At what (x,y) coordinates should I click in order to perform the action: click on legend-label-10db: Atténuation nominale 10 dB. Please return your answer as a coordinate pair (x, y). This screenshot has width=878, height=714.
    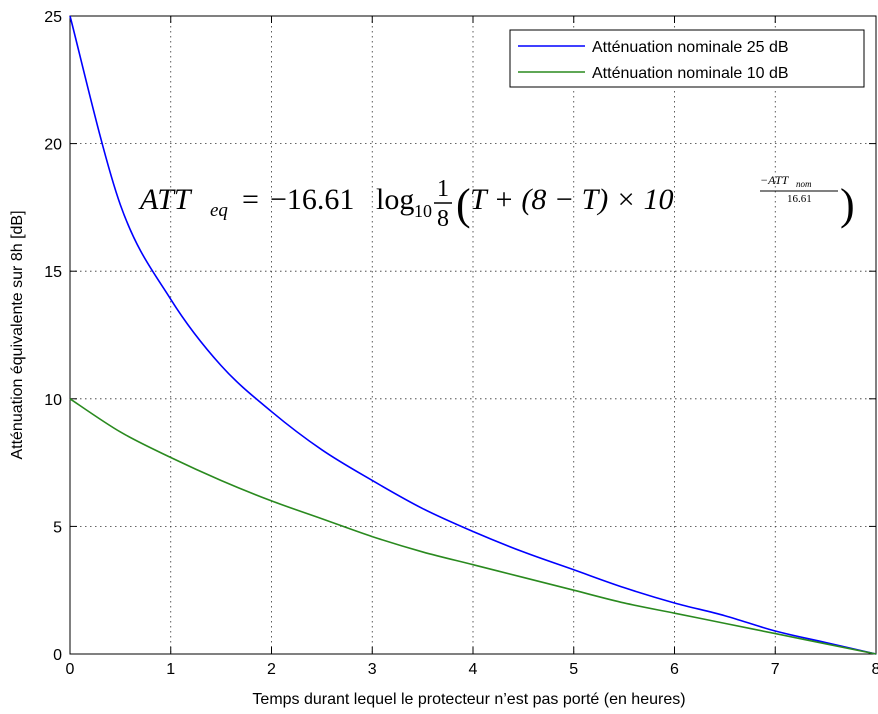
    Looking at the image, I should click on (690, 73).